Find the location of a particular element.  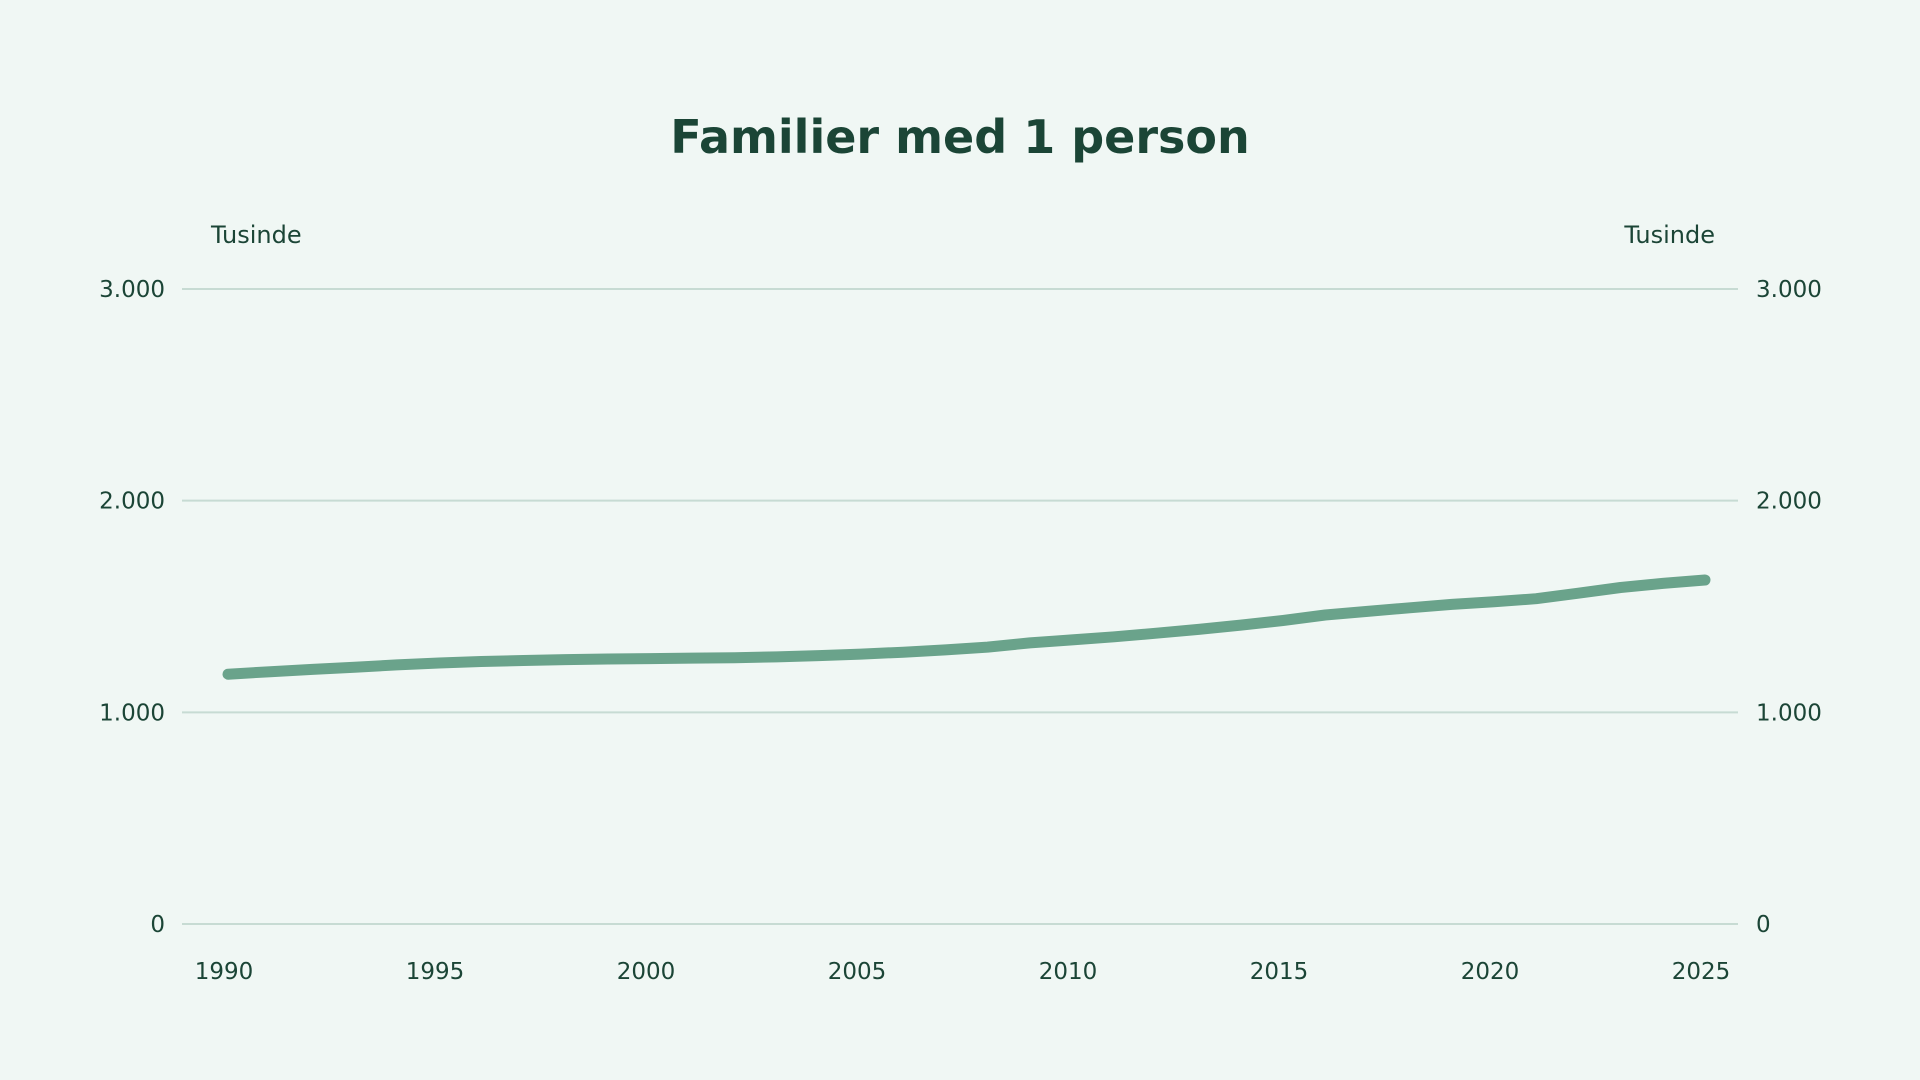

y-tick-label-right: 2.000 is located at coordinates (1789, 502).